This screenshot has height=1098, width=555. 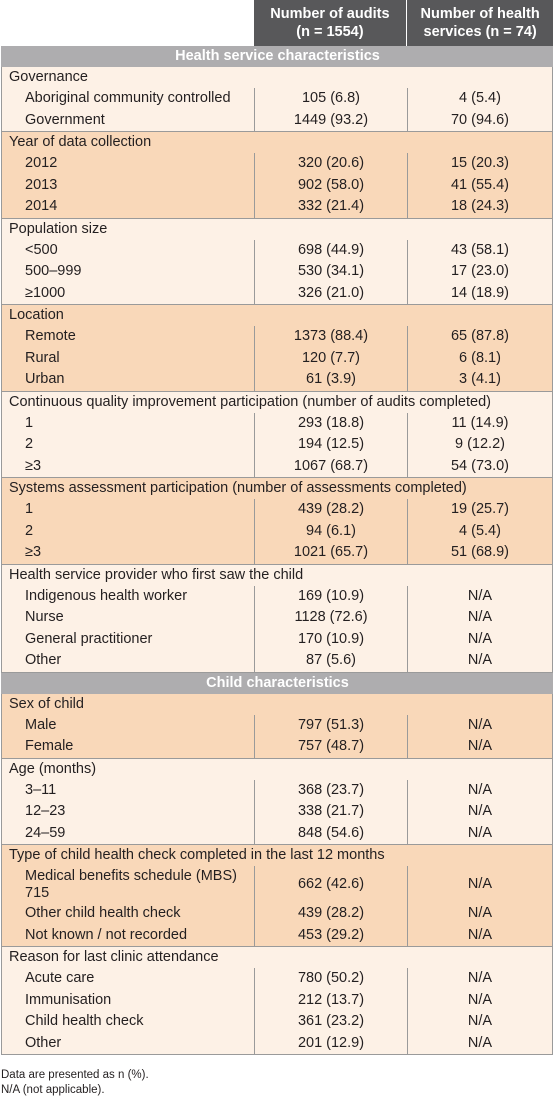 I want to click on audits-value: 194 (12.5), so click(x=330, y=445).